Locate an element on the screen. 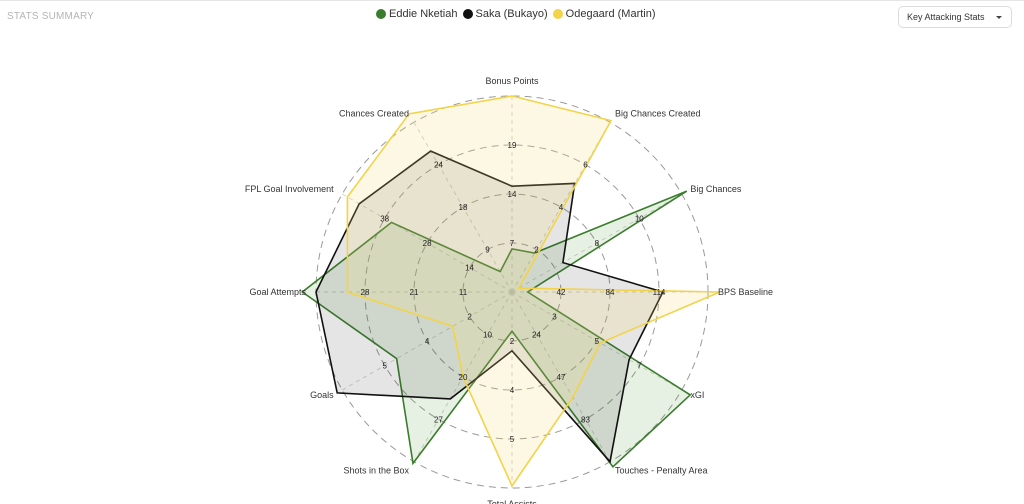 The height and width of the screenshot is (504, 1024). axis-label: Goals is located at coordinates (322, 395).